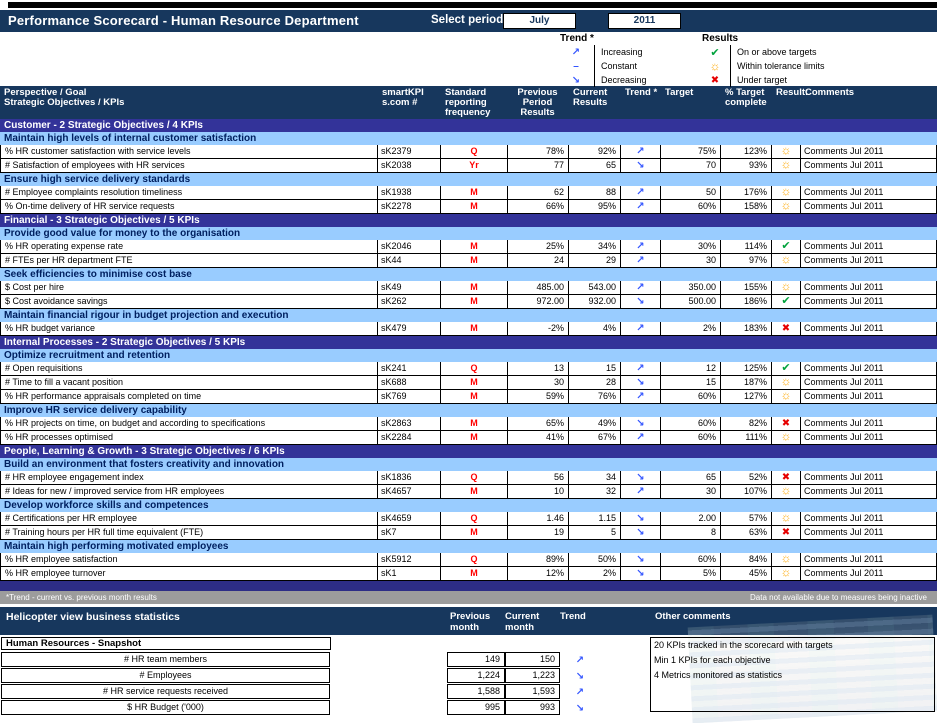  I want to click on kpi-target-cell: 2%, so click(691, 328).